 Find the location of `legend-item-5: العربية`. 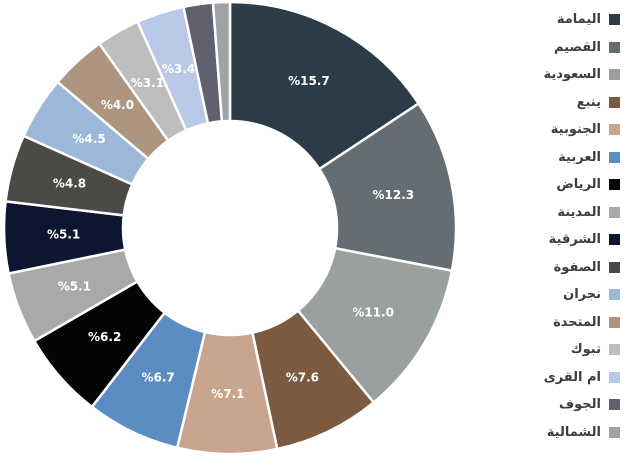

legend-item-5: العربية is located at coordinates (545, 158).